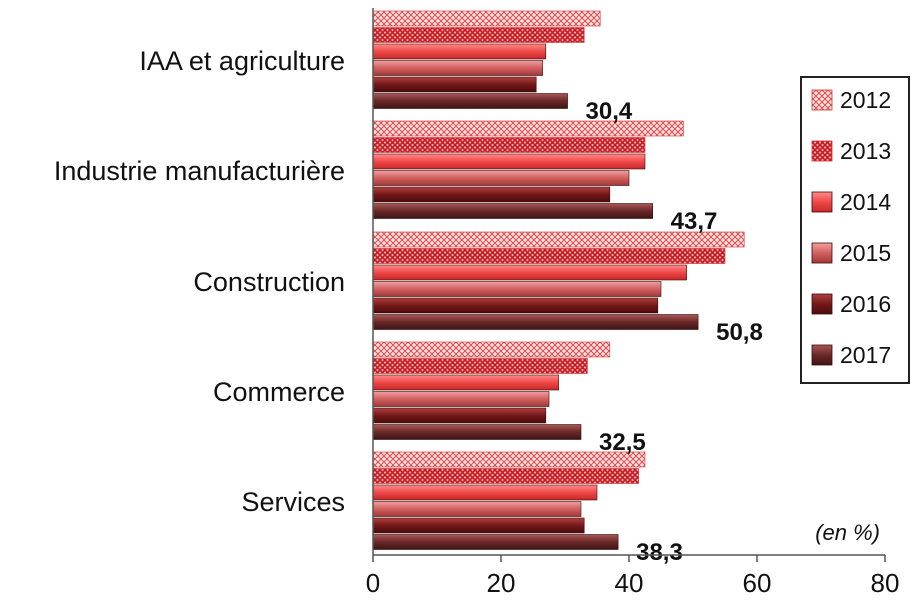 This screenshot has height=606, width=915. Describe the element at coordinates (477, 509) in the screenshot. I see `bar-services-2015` at that location.